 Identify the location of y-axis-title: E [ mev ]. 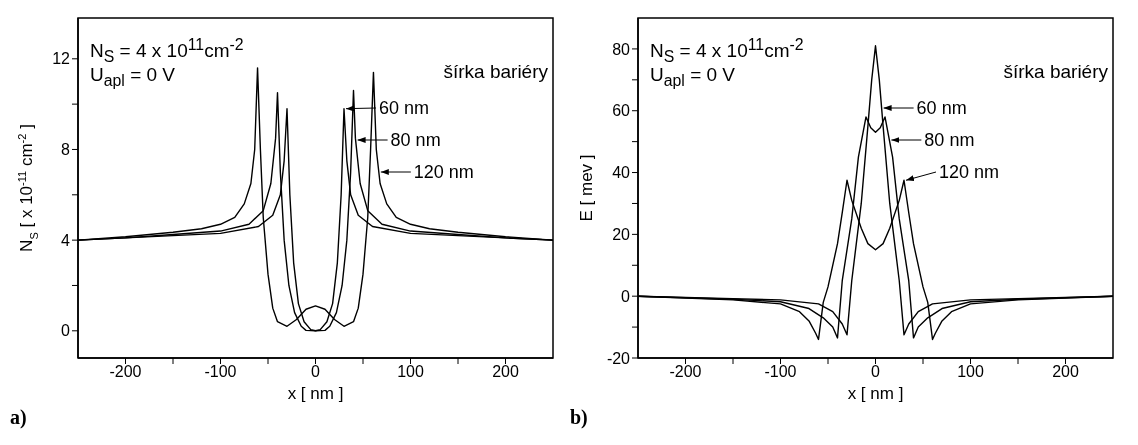
(586, 188).